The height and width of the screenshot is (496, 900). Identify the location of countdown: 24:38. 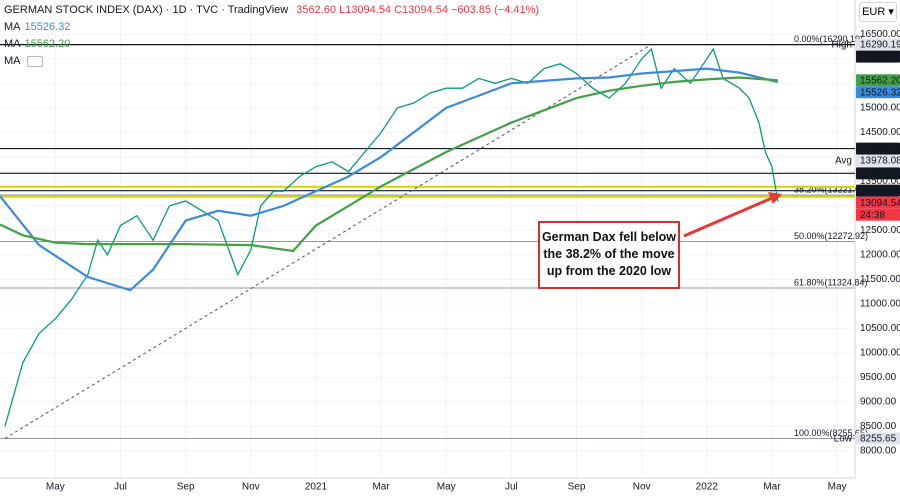
(872, 215).